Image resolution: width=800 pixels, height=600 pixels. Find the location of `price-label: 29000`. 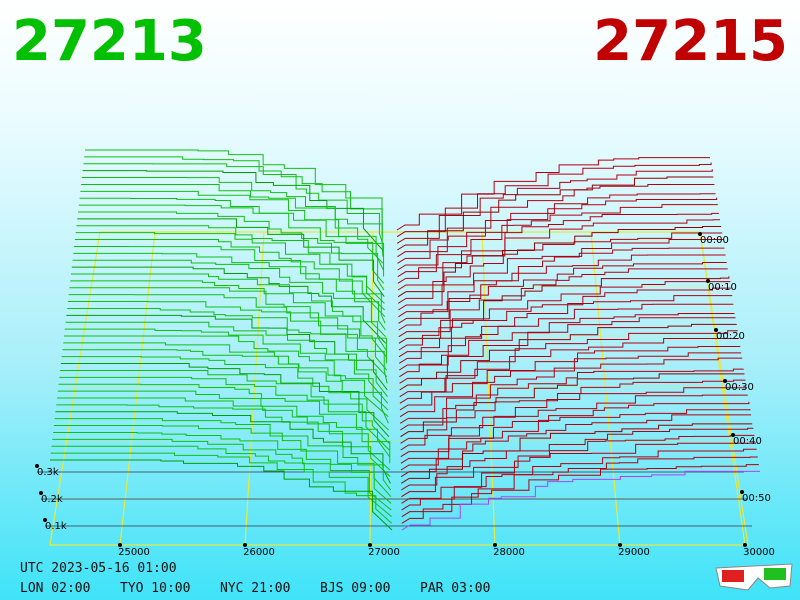

price-label: 29000 is located at coordinates (634, 552).